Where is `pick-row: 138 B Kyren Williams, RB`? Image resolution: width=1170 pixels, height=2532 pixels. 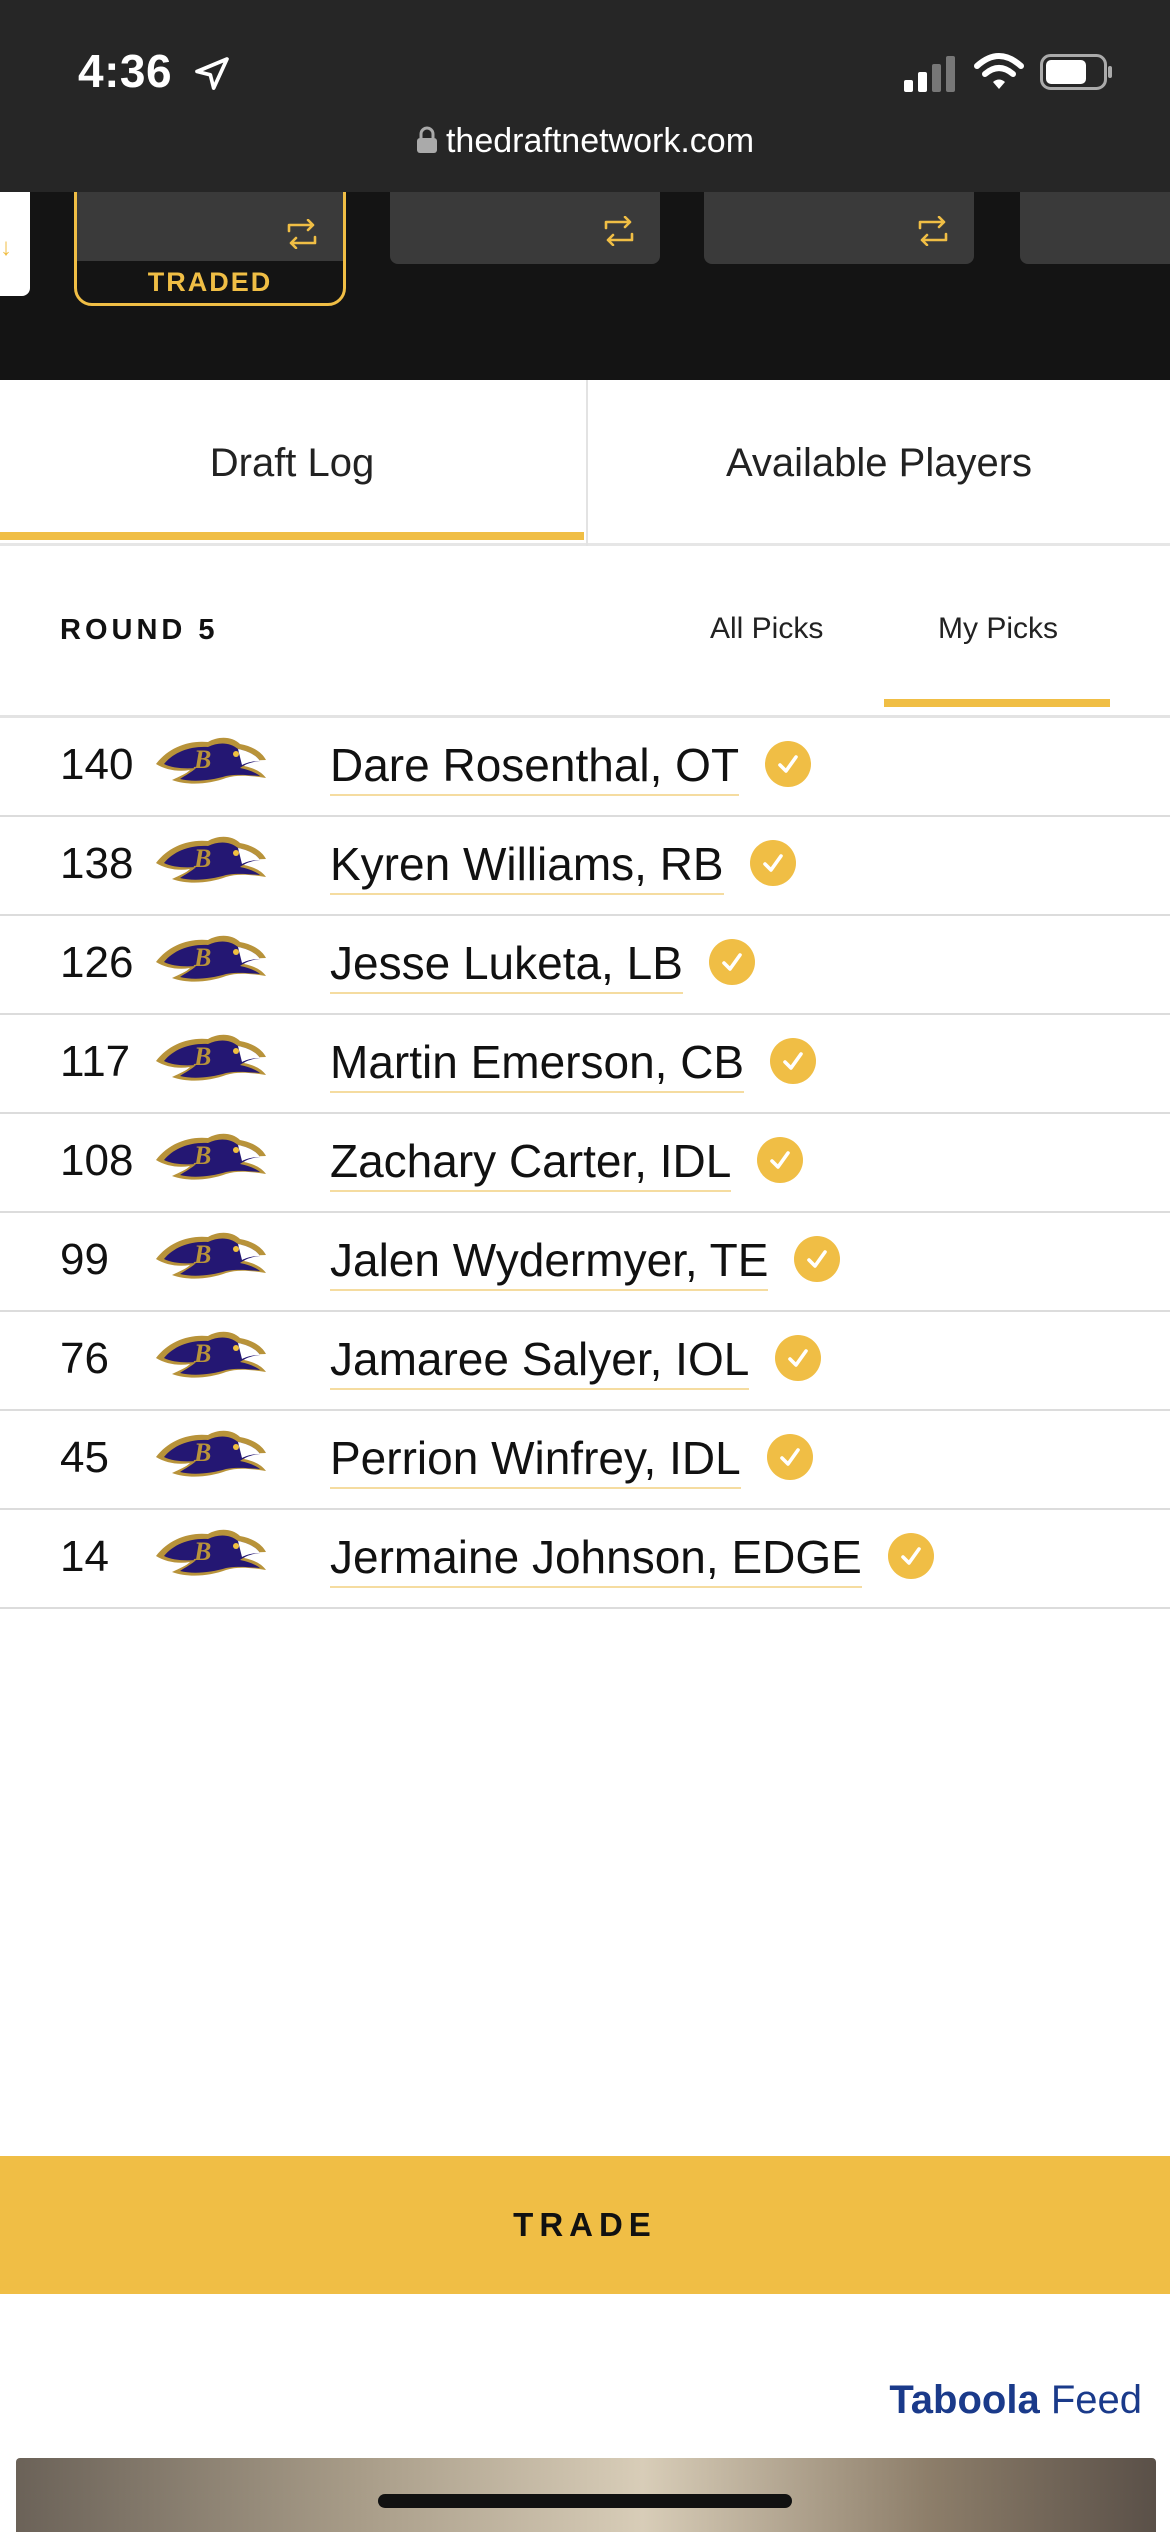 pick-row: 138 B Kyren Williams, RB is located at coordinates (585, 866).